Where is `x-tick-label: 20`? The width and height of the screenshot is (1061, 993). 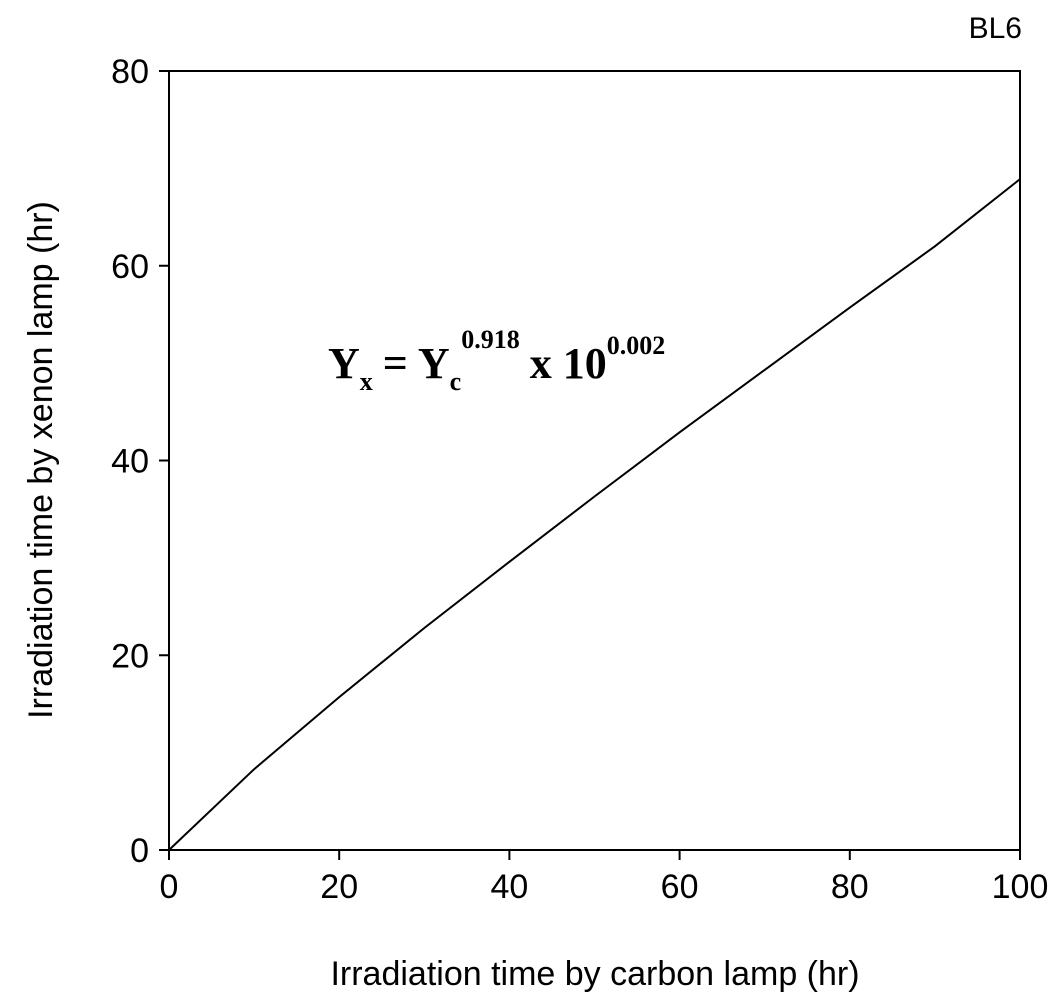
x-tick-label: 20 is located at coordinates (339, 887).